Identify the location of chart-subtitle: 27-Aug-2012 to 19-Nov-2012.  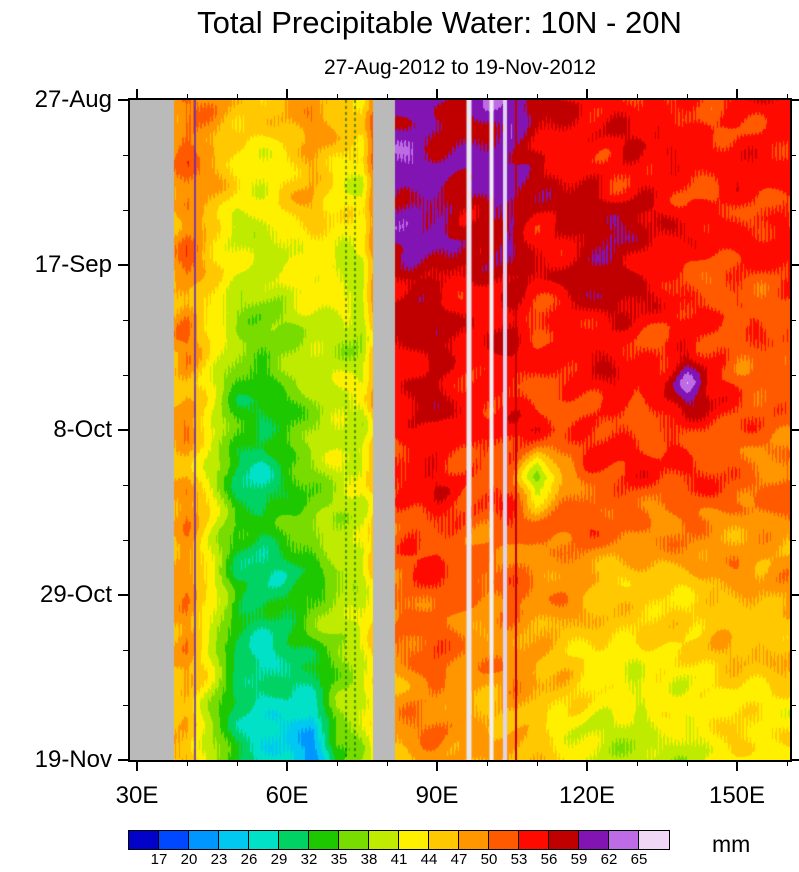
(459, 67).